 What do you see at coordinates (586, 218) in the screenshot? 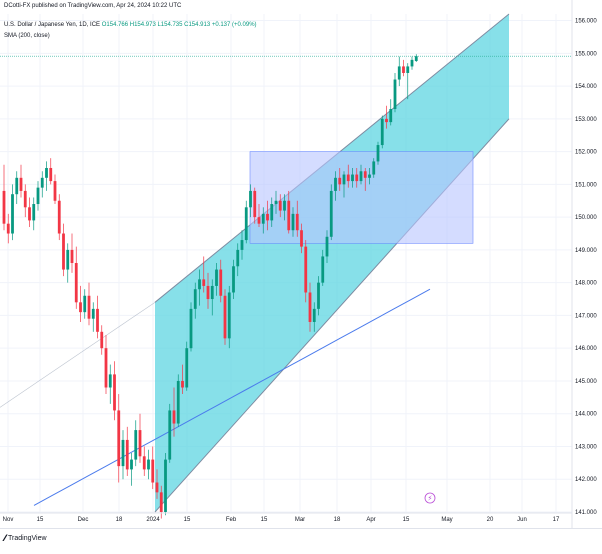
I see `y-tick-label: 150.000` at bounding box center [586, 218].